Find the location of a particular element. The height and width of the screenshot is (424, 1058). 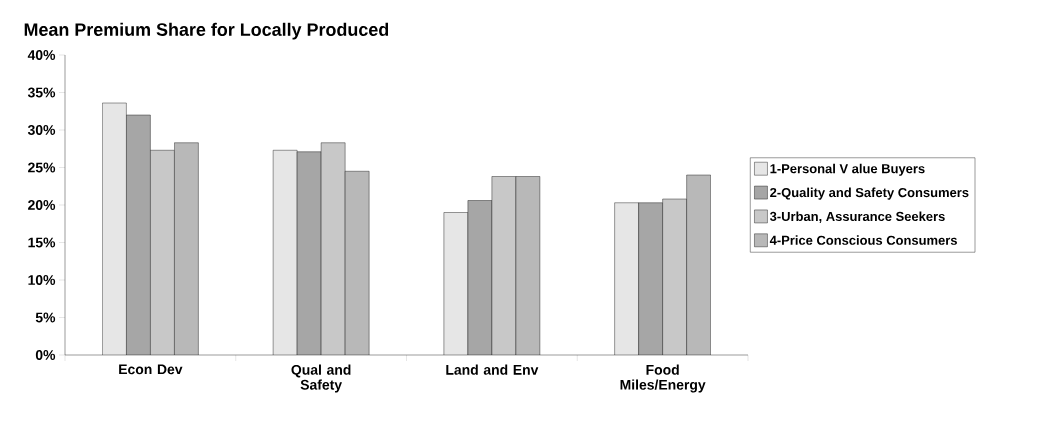

y-tick-label: 15% is located at coordinates (42, 242).